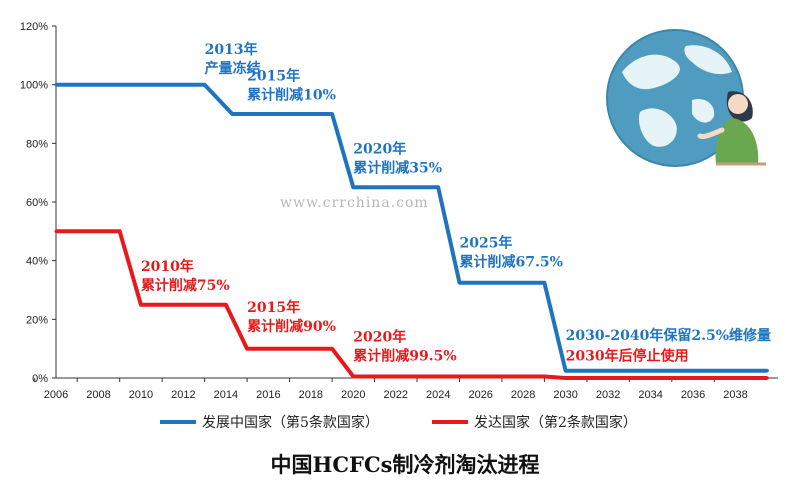 The width and height of the screenshot is (811, 492). I want to click on x-tick-label: 2036, so click(693, 395).